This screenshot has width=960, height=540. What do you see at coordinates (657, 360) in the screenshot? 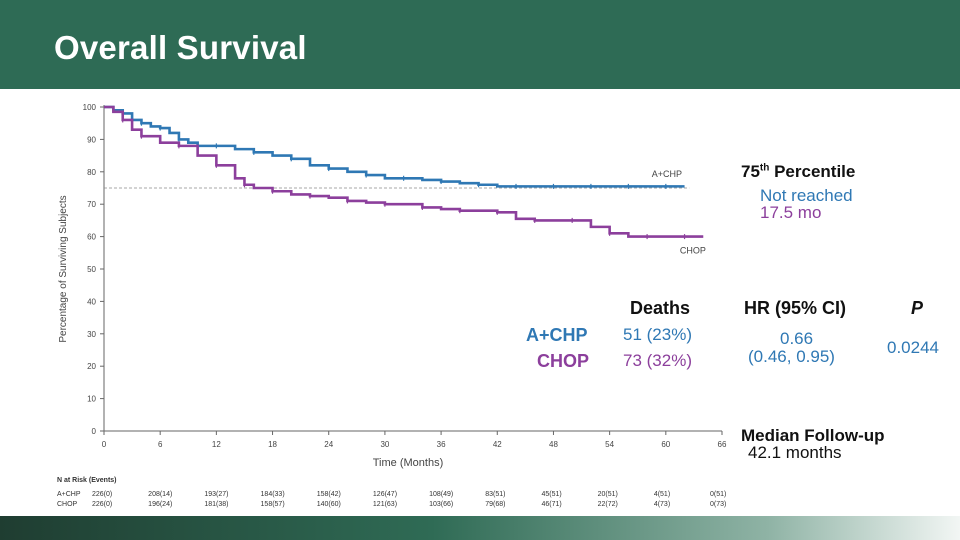
I see `row-chop-deaths: 73 (32%)` at bounding box center [657, 360].